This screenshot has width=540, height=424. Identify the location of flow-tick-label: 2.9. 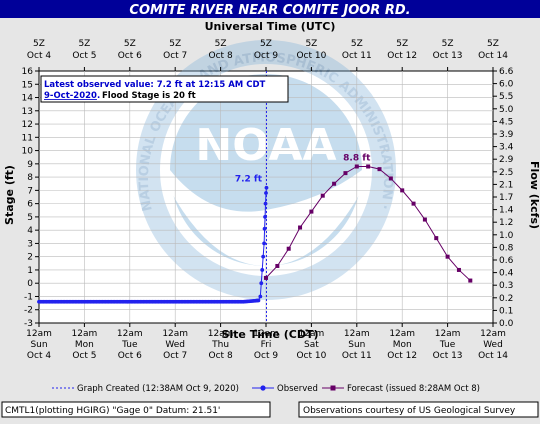
(506, 160).